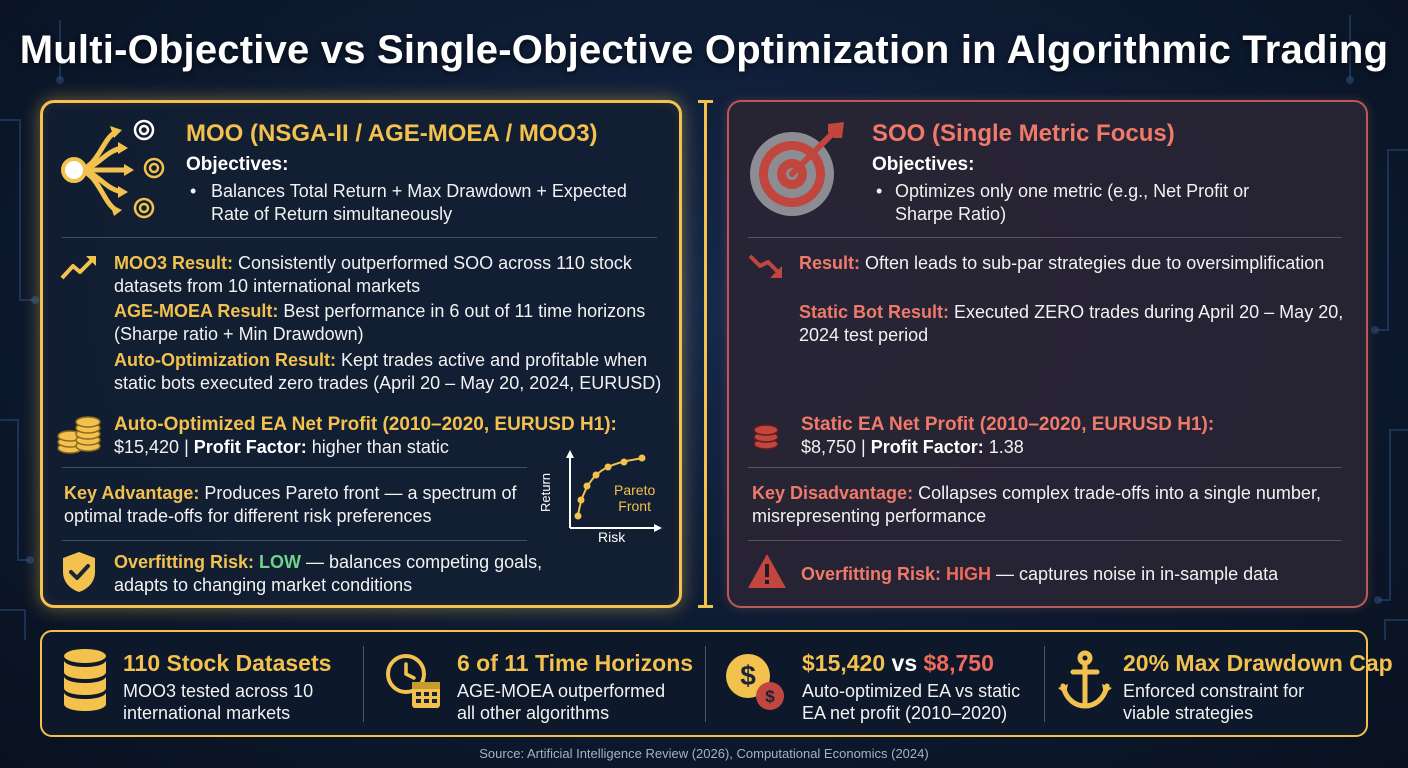  What do you see at coordinates (237, 164) in the screenshot?
I see `moo-objectives-label: Objectives:` at bounding box center [237, 164].